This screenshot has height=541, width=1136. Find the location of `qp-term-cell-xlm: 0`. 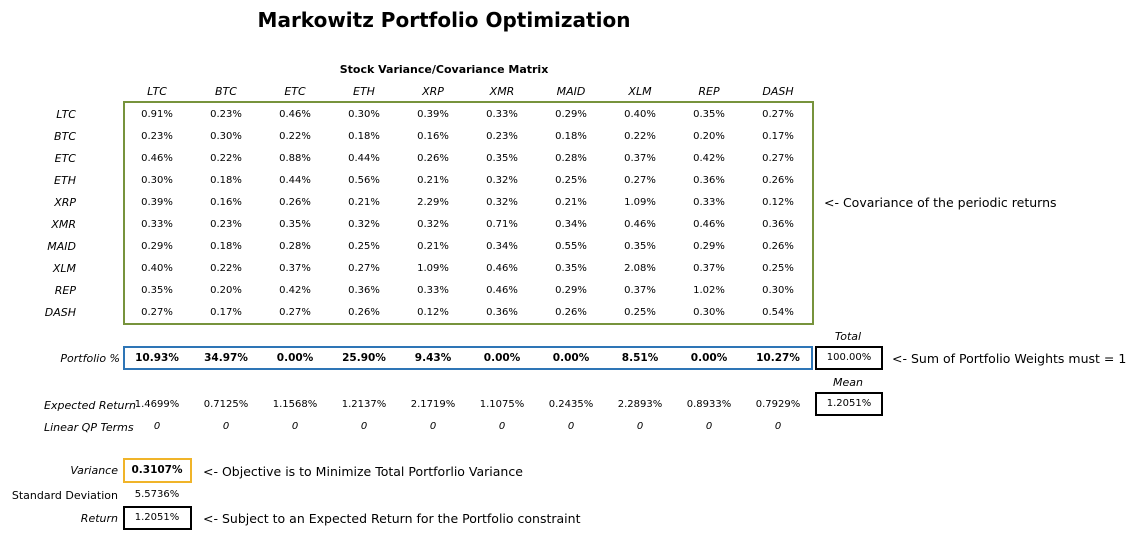

qp-term-cell-xlm: 0 is located at coordinates (640, 426).